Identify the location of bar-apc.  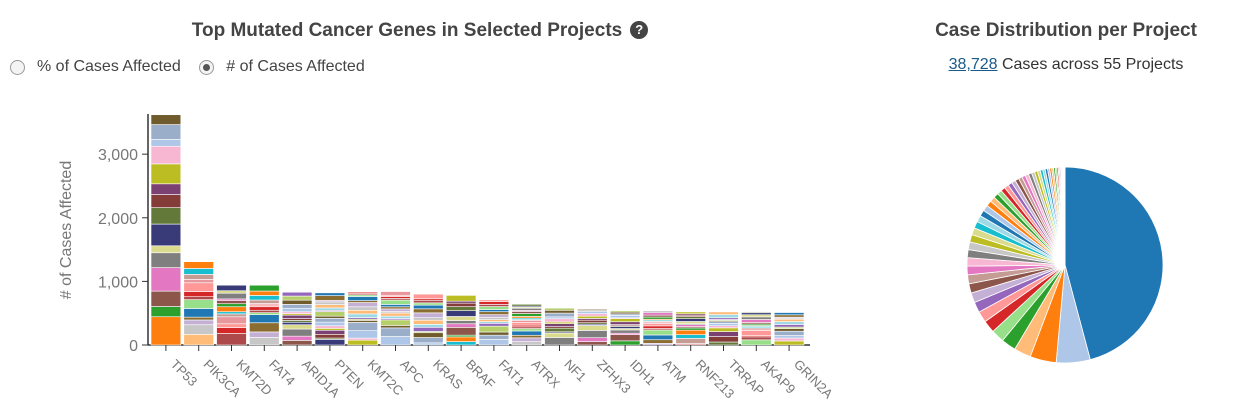
(395, 318).